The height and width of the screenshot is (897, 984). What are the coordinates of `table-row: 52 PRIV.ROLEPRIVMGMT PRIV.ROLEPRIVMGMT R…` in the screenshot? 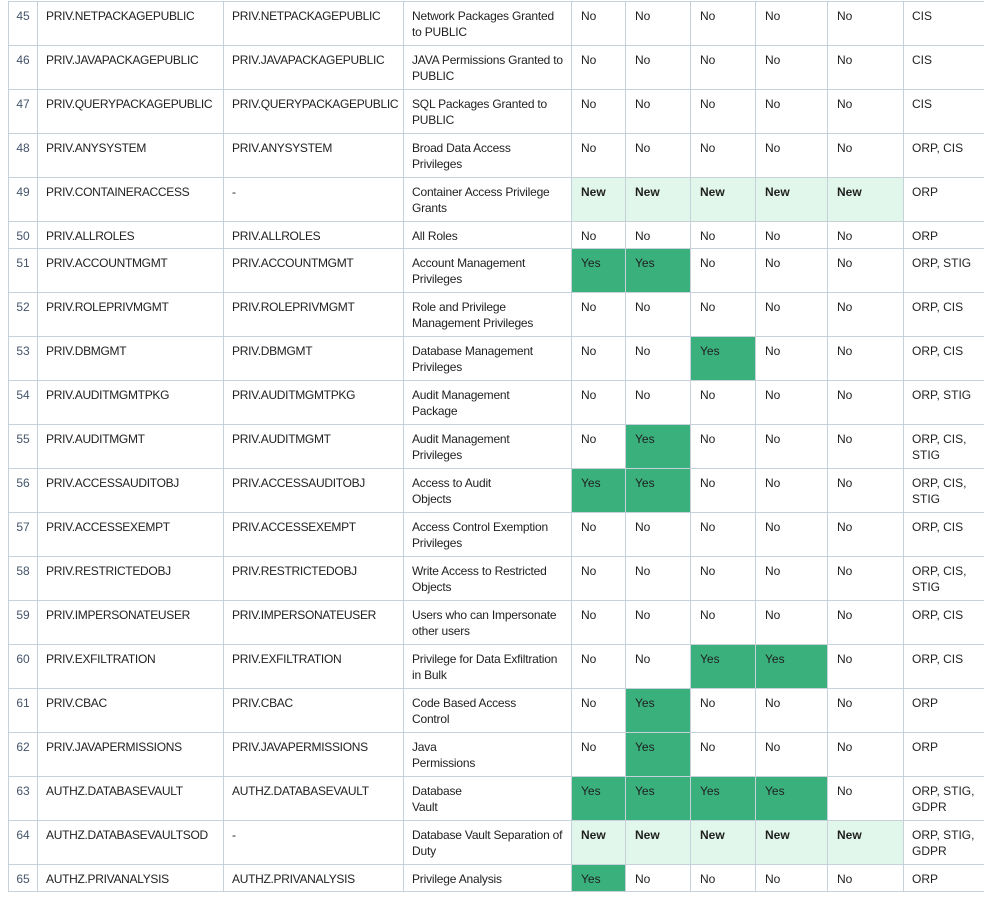 It's located at (496, 314).